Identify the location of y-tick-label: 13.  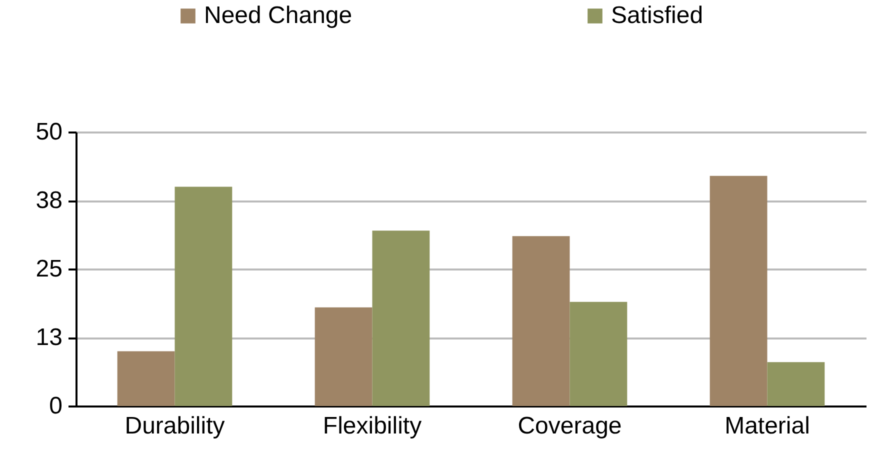
(49, 337).